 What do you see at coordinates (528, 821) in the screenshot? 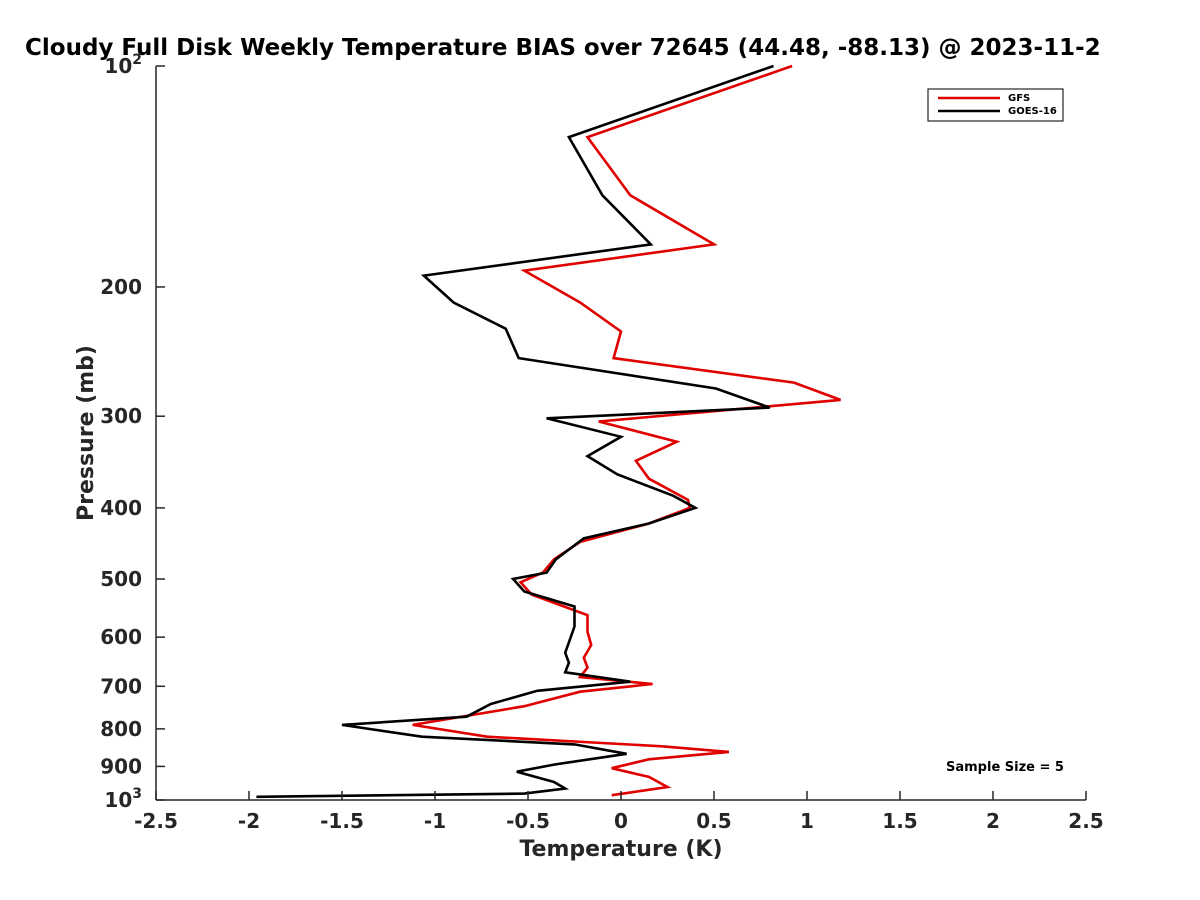
I see `x-tick-label: -0.5` at bounding box center [528, 821].